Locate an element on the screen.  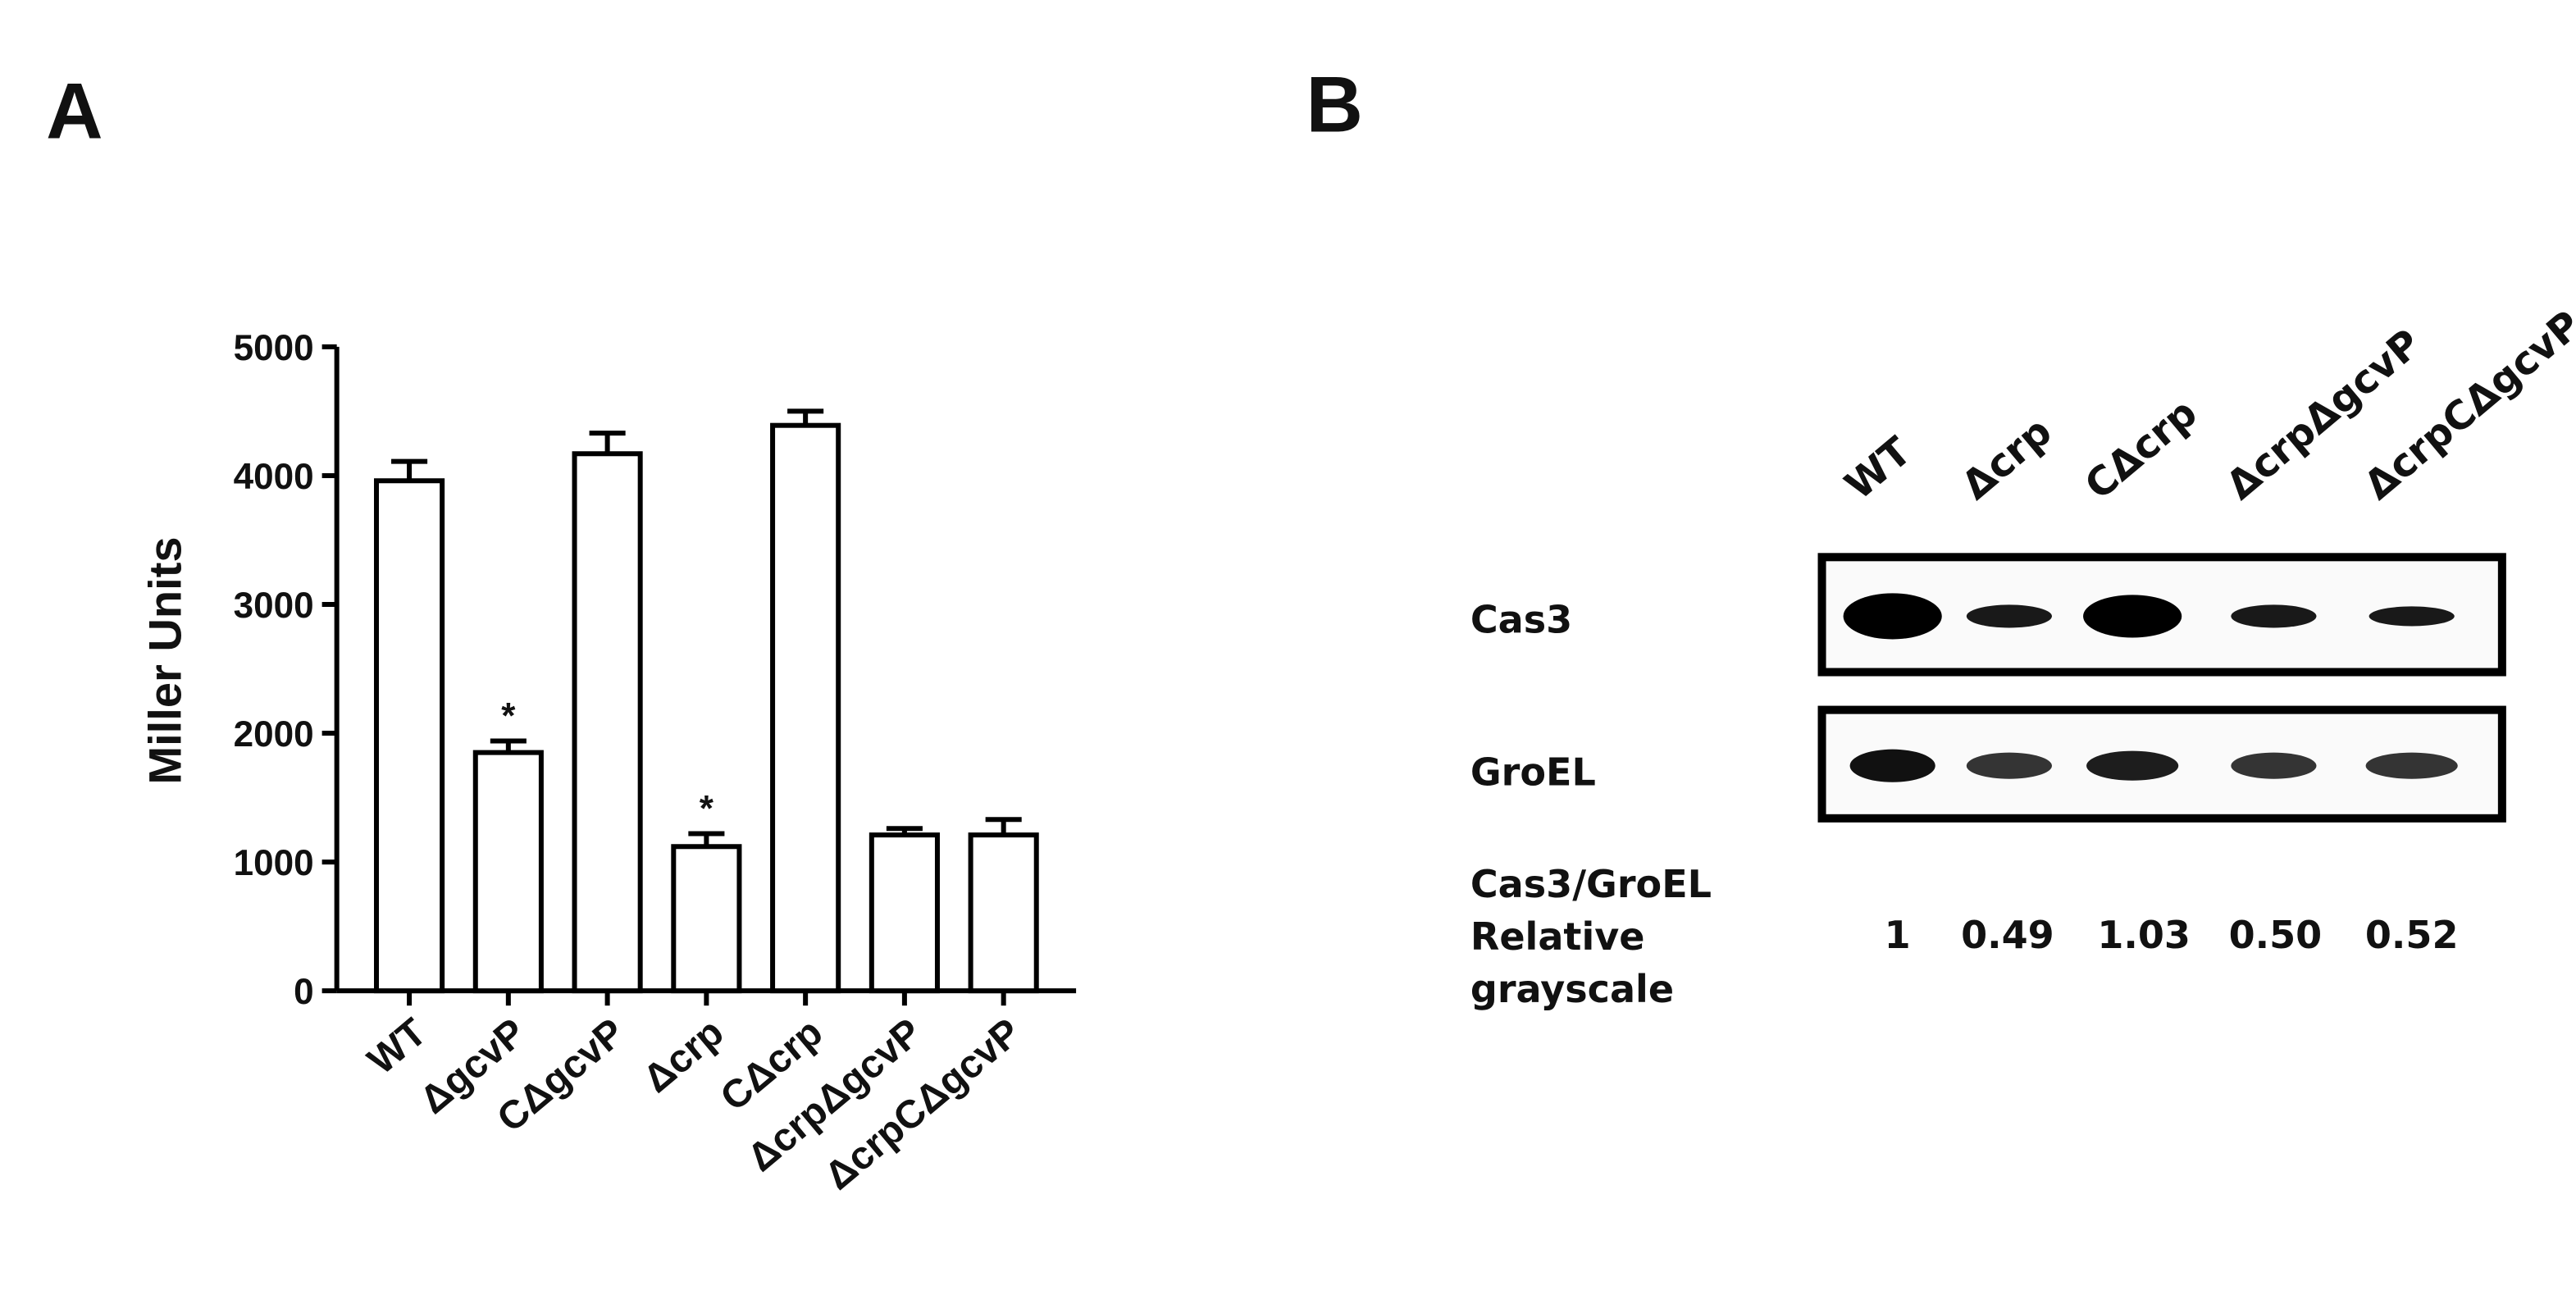
y-tick-label: 3000 is located at coordinates (274, 606).